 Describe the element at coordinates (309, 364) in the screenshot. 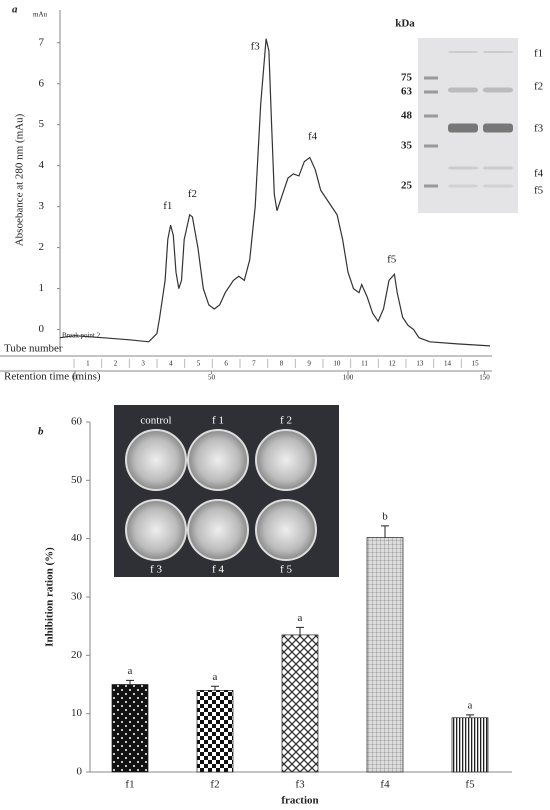

I see `tube-number: 9` at that location.